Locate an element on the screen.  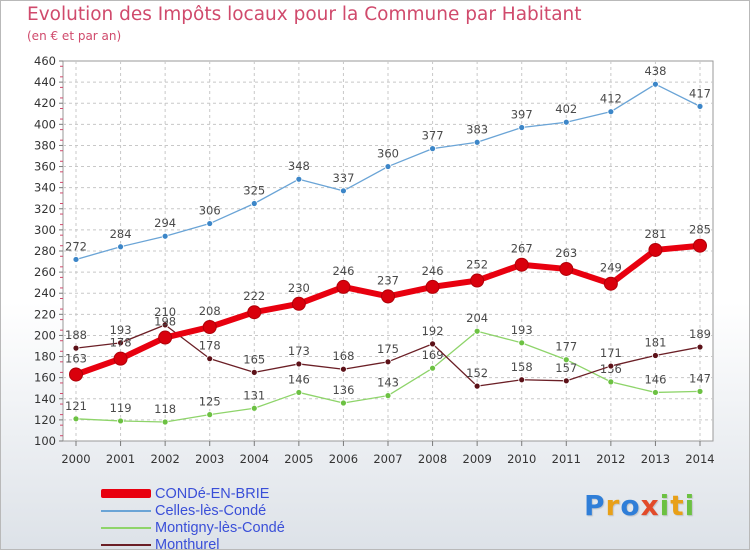
data-label: 143 is located at coordinates (388, 383).